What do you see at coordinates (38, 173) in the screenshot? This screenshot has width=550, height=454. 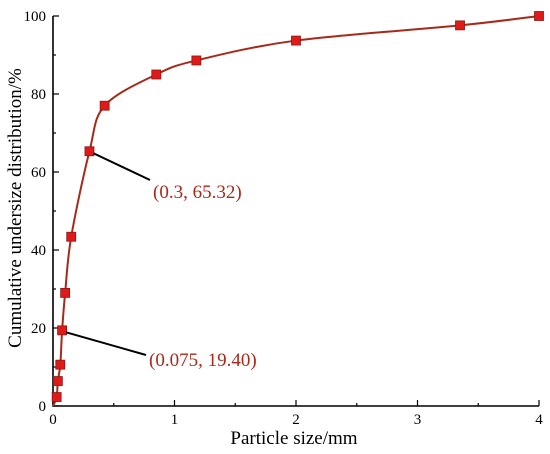 I see `y-tick-label: 60` at bounding box center [38, 173].